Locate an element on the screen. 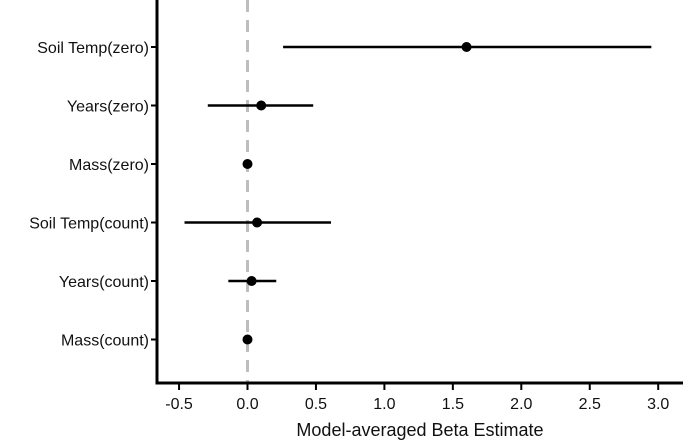 The image size is (685, 441). y-tick-label: Soil Temp(count) is located at coordinates (89, 224).